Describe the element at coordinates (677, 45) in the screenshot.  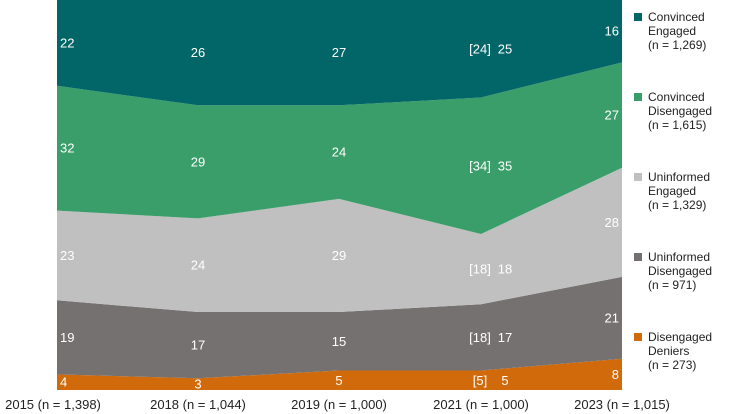
I see `legend-label-convinced-engaged-2: (n = 1,269)` at that location.